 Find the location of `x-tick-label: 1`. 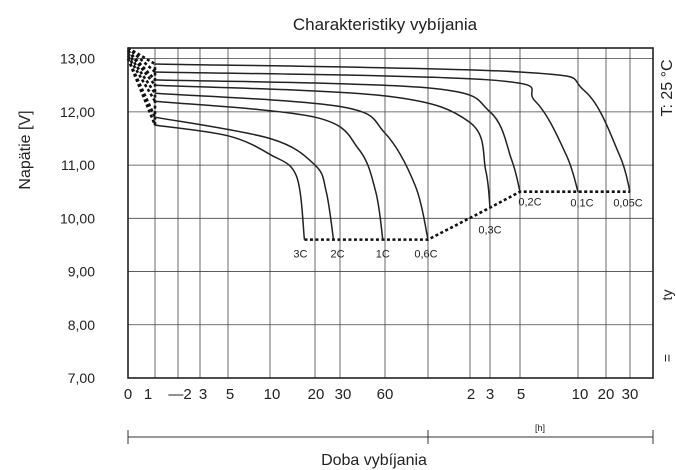

x-tick-label: 1 is located at coordinates (148, 394).